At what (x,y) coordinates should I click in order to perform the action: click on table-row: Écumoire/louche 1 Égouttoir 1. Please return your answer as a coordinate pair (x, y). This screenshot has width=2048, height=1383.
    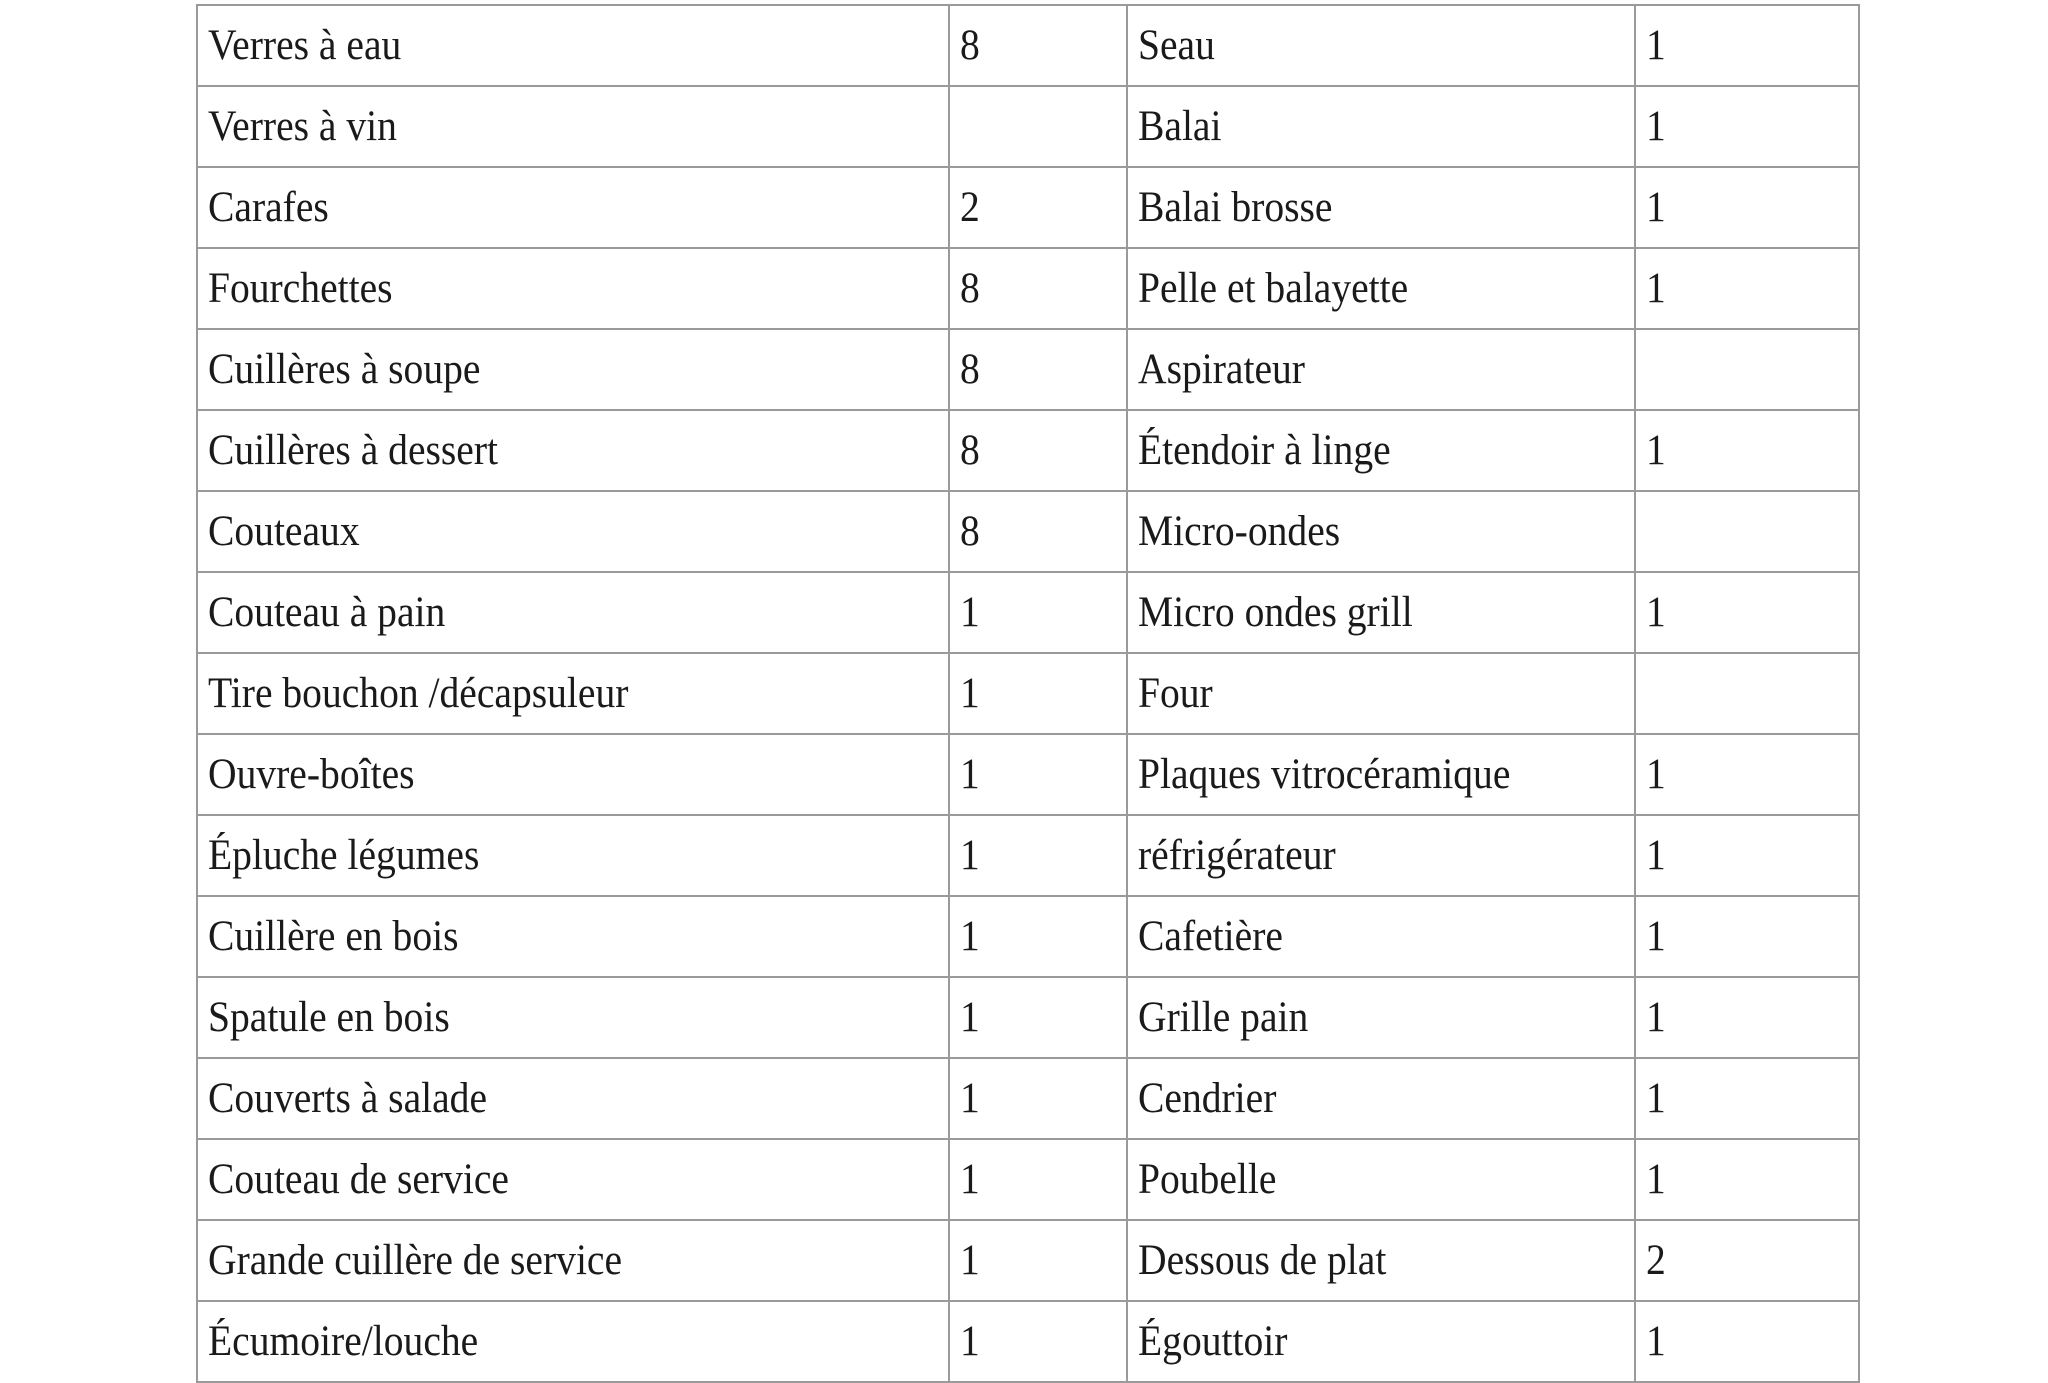
    Looking at the image, I should click on (1028, 1341).